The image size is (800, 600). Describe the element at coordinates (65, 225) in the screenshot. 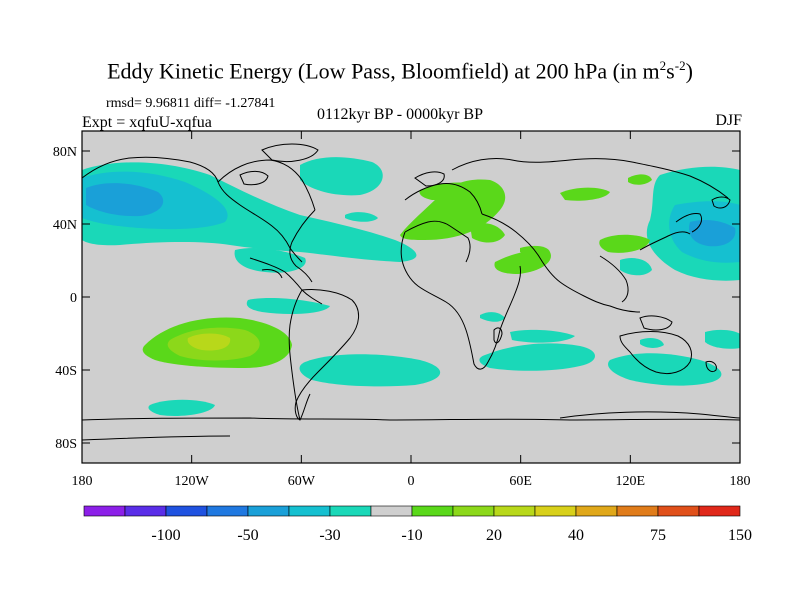

I see `lat-label: 40N` at that location.